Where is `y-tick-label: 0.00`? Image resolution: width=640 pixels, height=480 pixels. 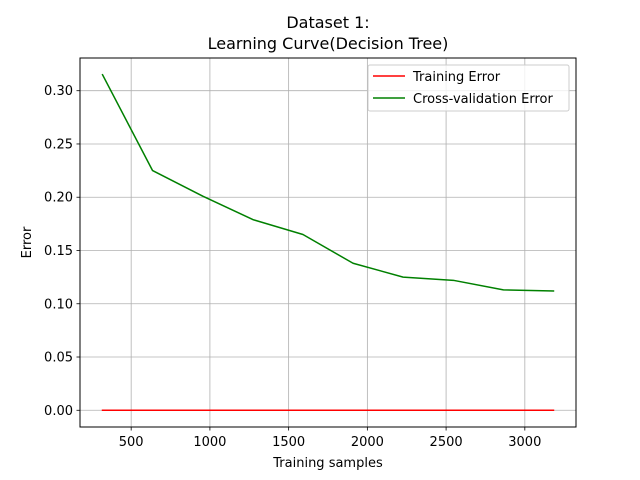
y-tick-label: 0.00 is located at coordinates (58, 411).